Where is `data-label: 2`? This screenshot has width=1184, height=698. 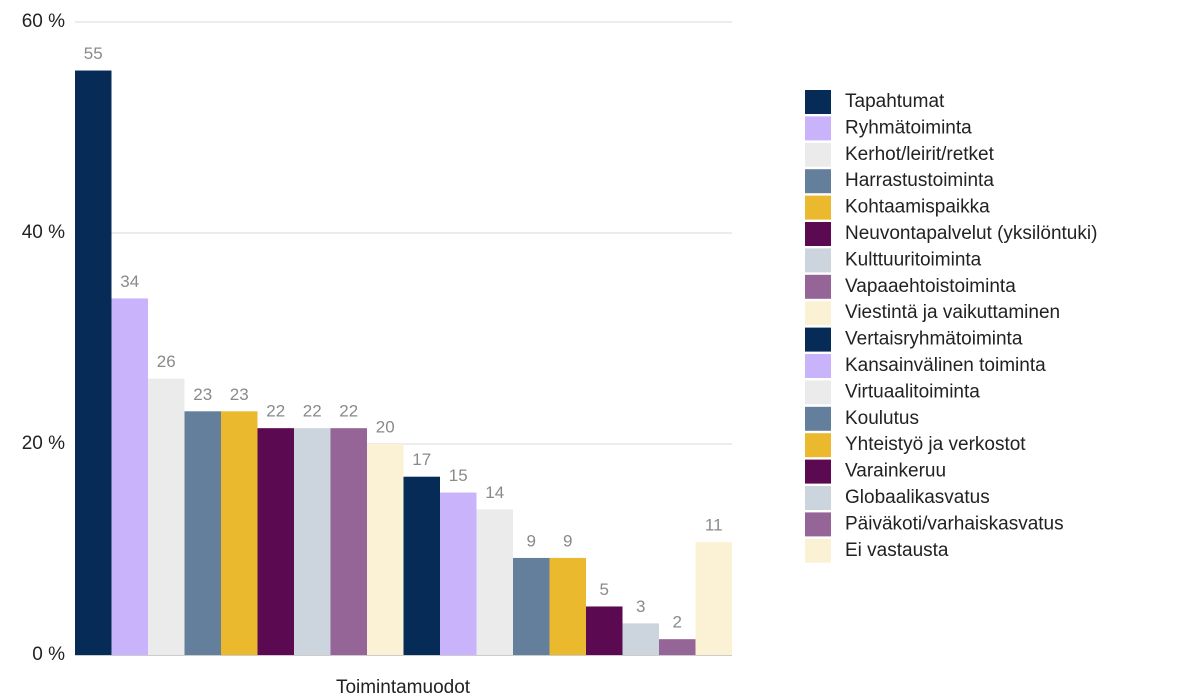 data-label: 2 is located at coordinates (677, 622).